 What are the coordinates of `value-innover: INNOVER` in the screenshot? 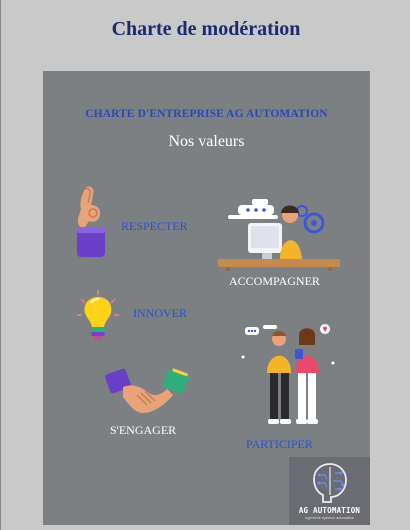 It's located at (160, 313).